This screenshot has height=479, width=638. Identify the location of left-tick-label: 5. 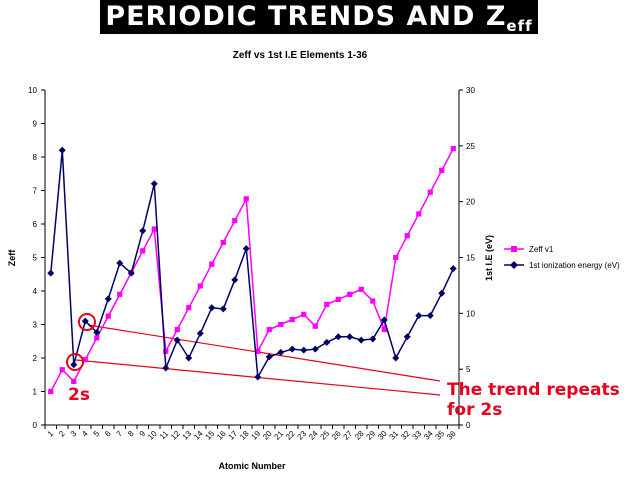
(35, 258).